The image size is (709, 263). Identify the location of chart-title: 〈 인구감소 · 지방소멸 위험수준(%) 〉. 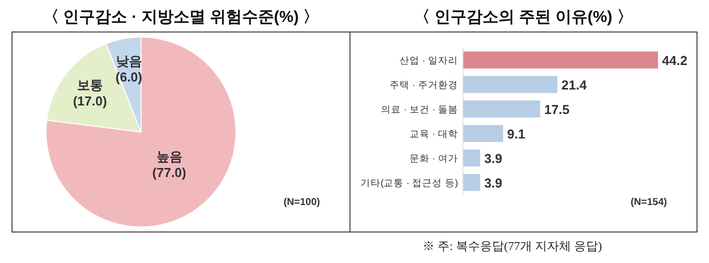
(181, 17).